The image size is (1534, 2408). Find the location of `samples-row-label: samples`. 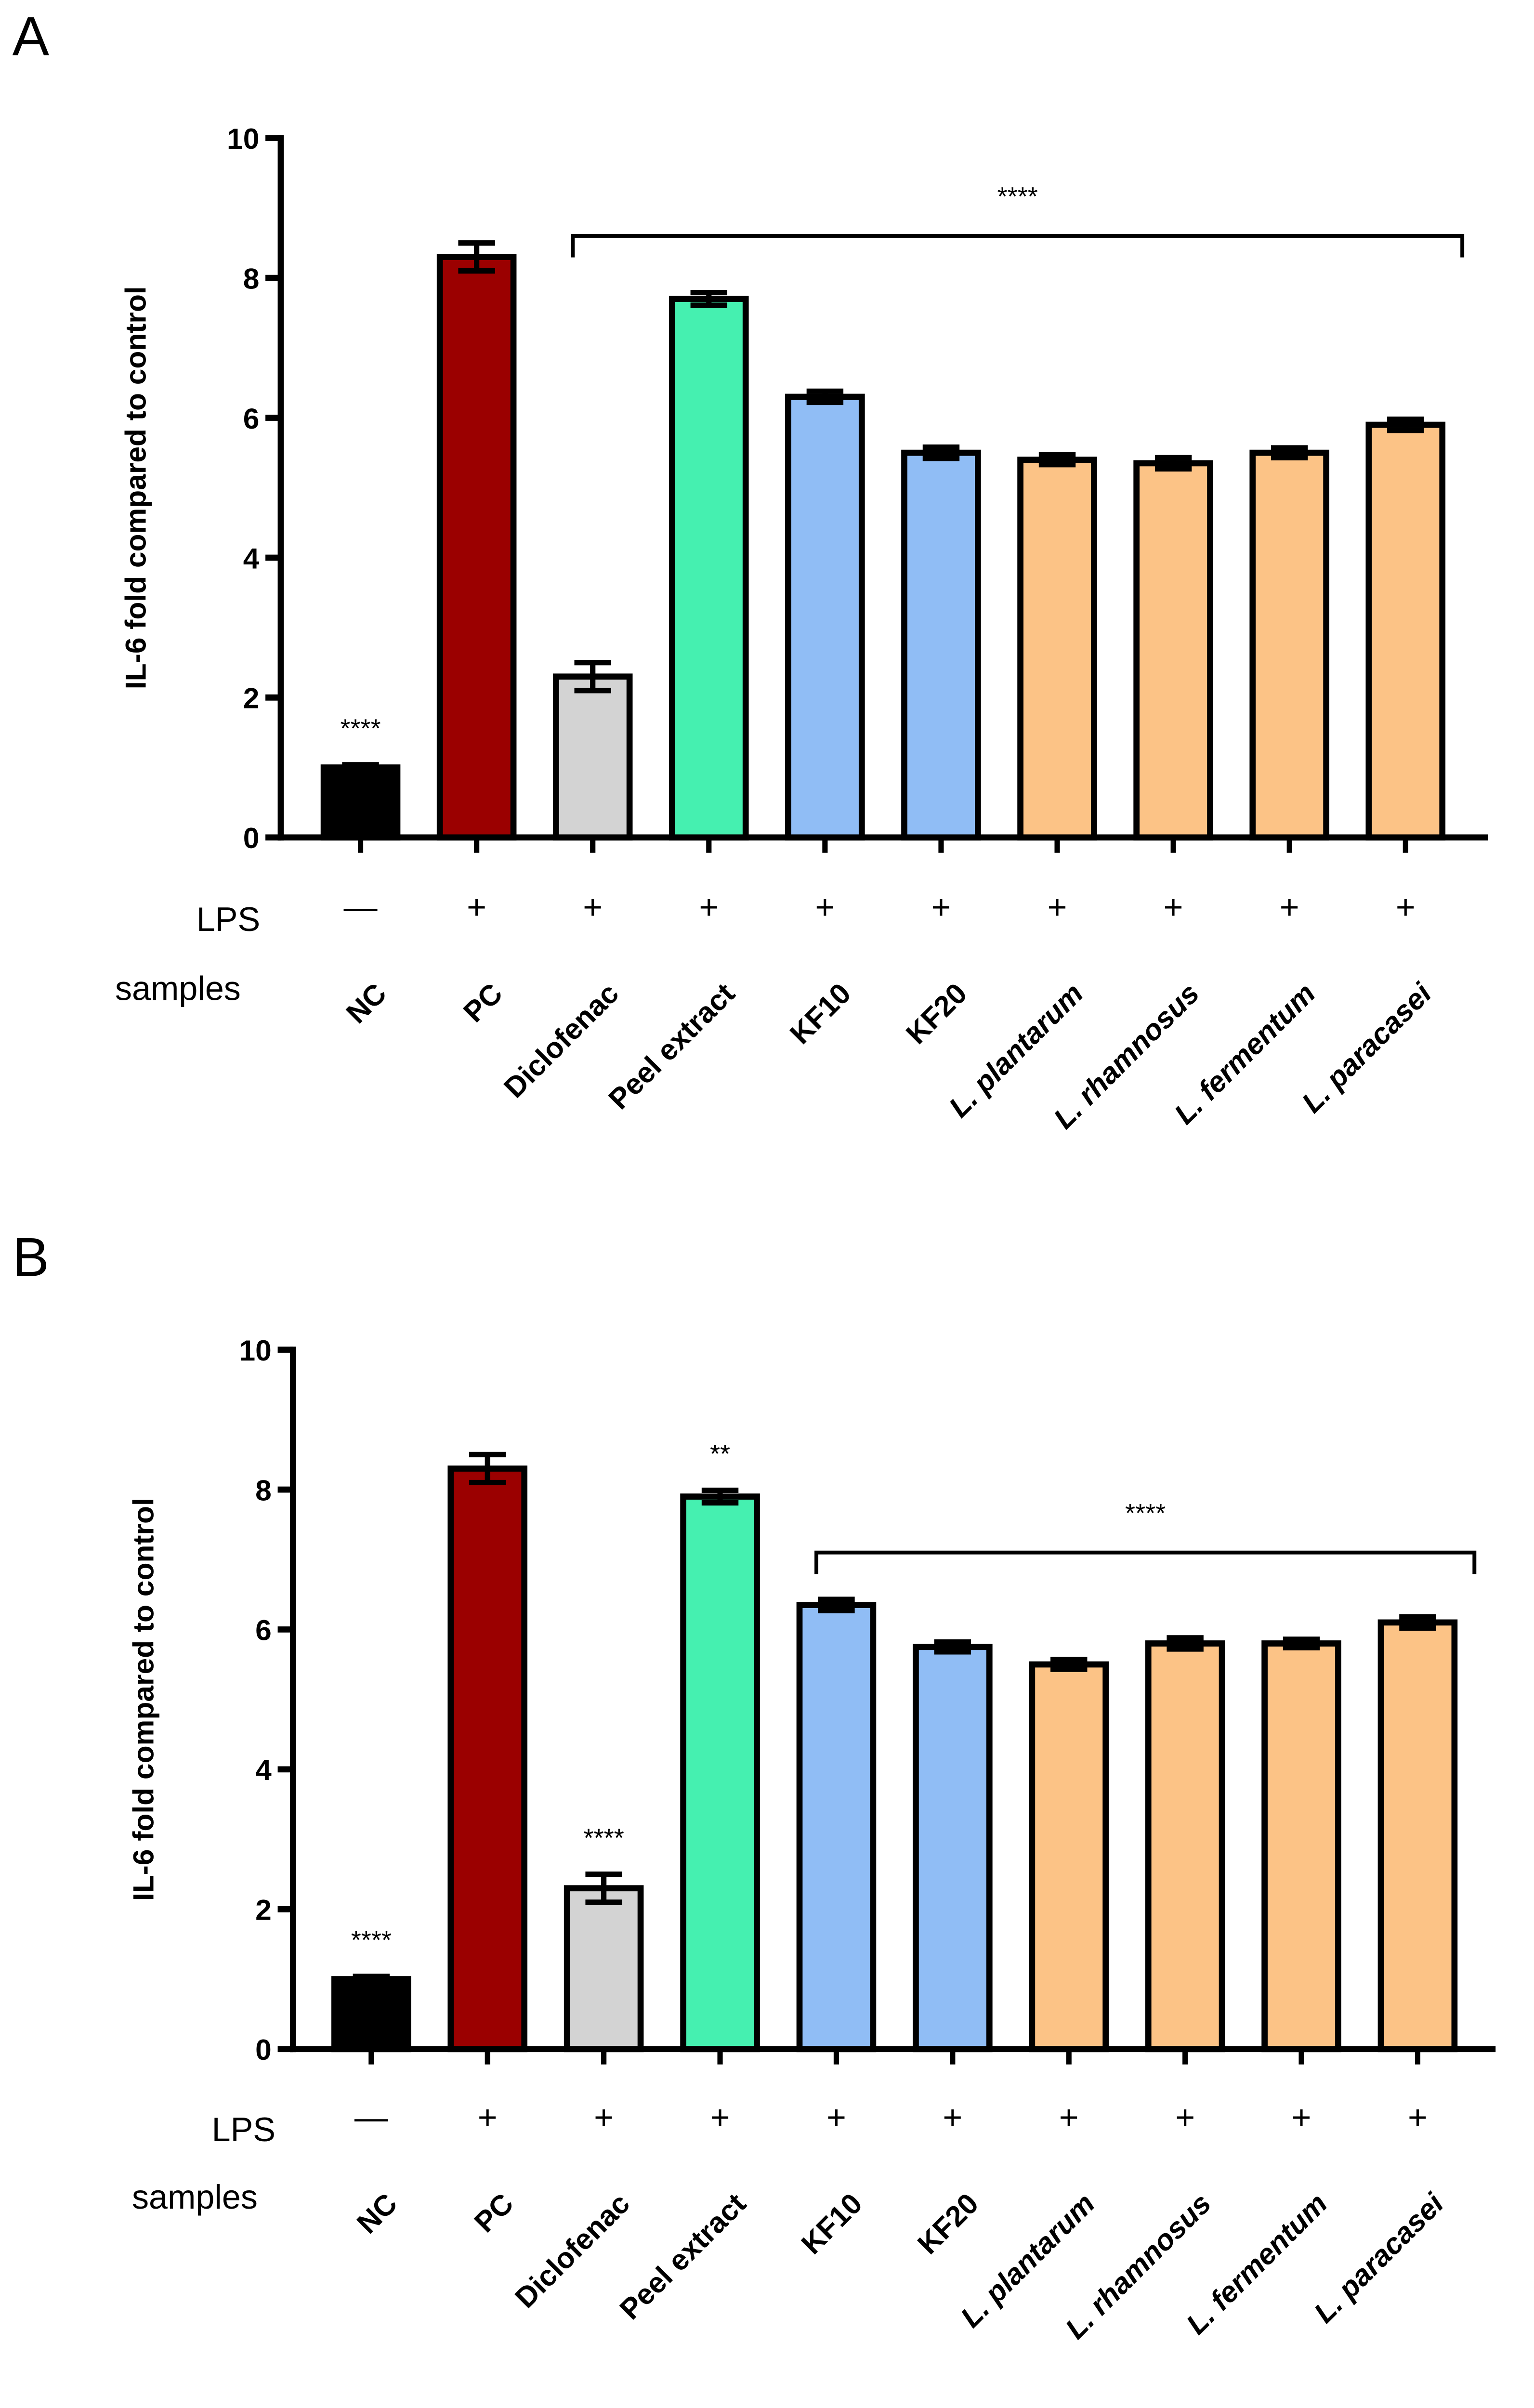

samples-row-label: samples is located at coordinates (178, 988).